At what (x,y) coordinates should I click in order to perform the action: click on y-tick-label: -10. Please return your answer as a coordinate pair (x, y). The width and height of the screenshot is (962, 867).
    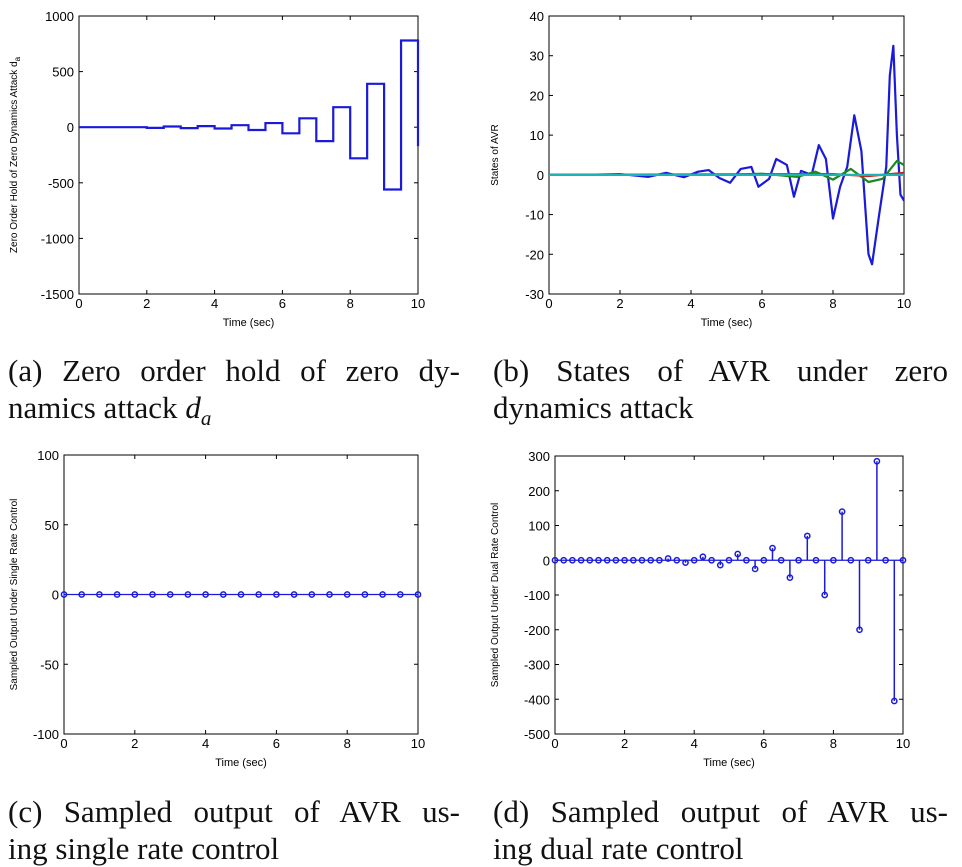
    Looking at the image, I should click on (534, 215).